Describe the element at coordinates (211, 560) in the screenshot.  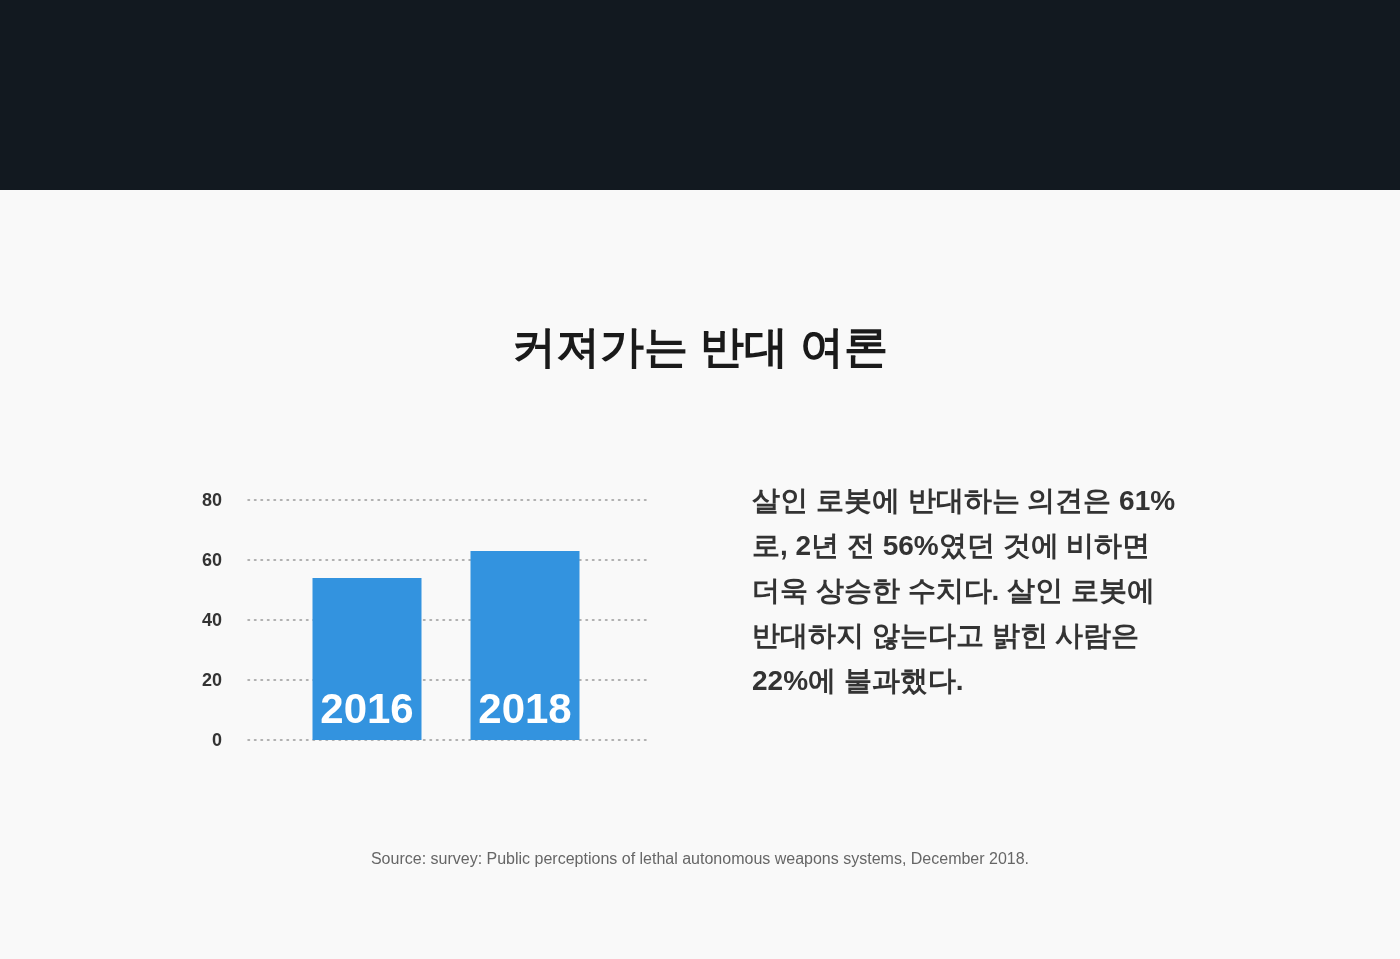
I see `y-tick-label: 60` at that location.